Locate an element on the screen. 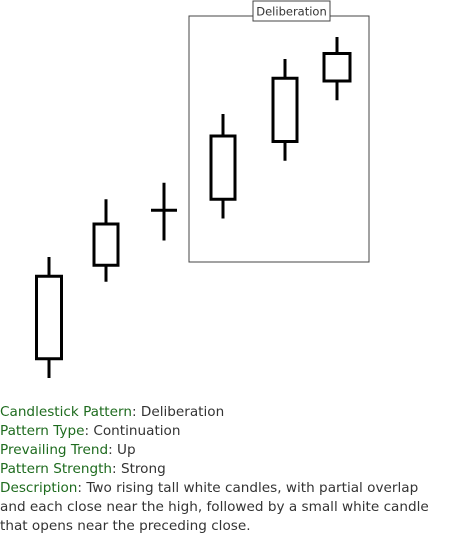 Image resolution: width=450 pixels, height=538 pixels. pattern-name-value: Deliberation is located at coordinates (182, 412).